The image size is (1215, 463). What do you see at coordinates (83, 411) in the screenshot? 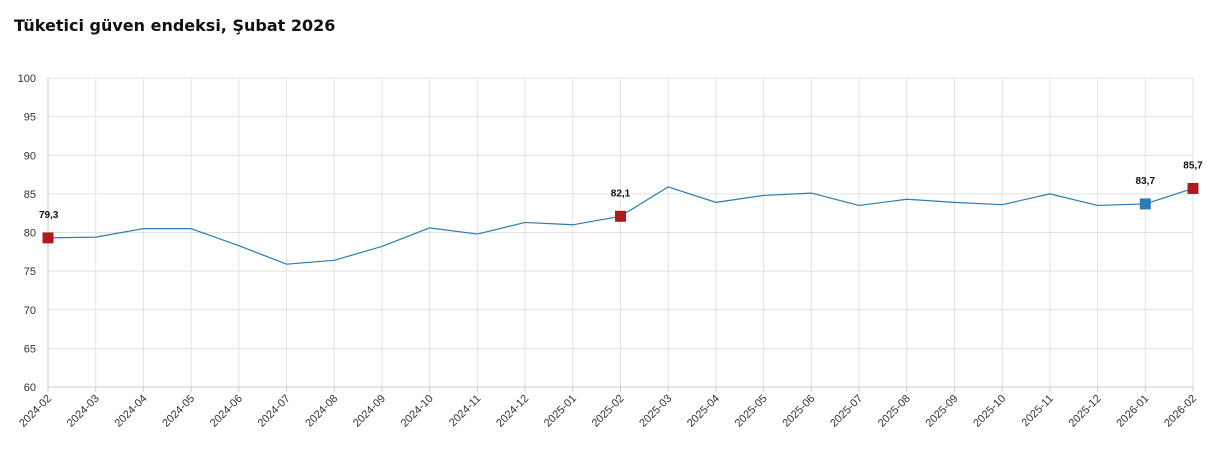
I see `x-tick-label: 2024-03` at bounding box center [83, 411].